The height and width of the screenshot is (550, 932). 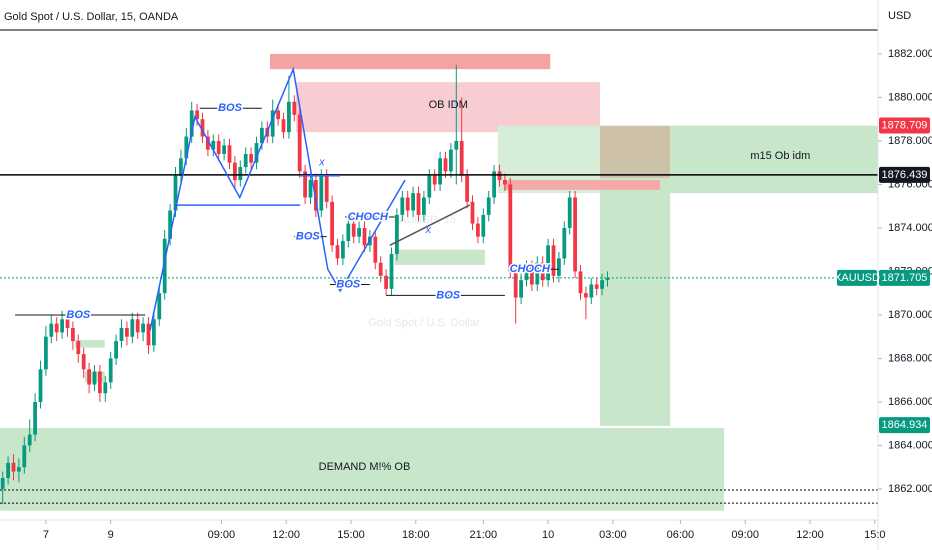 I want to click on symbol-label: XAUUSD, so click(x=857, y=278).